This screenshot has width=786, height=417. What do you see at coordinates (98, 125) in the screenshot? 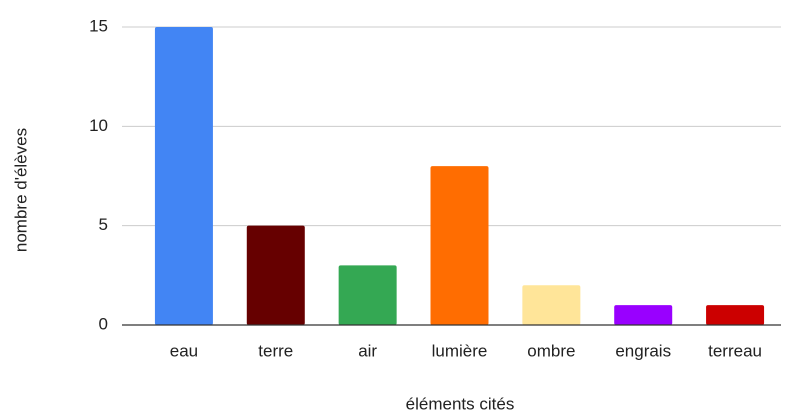
I see `y-tick-label: 10` at bounding box center [98, 125].